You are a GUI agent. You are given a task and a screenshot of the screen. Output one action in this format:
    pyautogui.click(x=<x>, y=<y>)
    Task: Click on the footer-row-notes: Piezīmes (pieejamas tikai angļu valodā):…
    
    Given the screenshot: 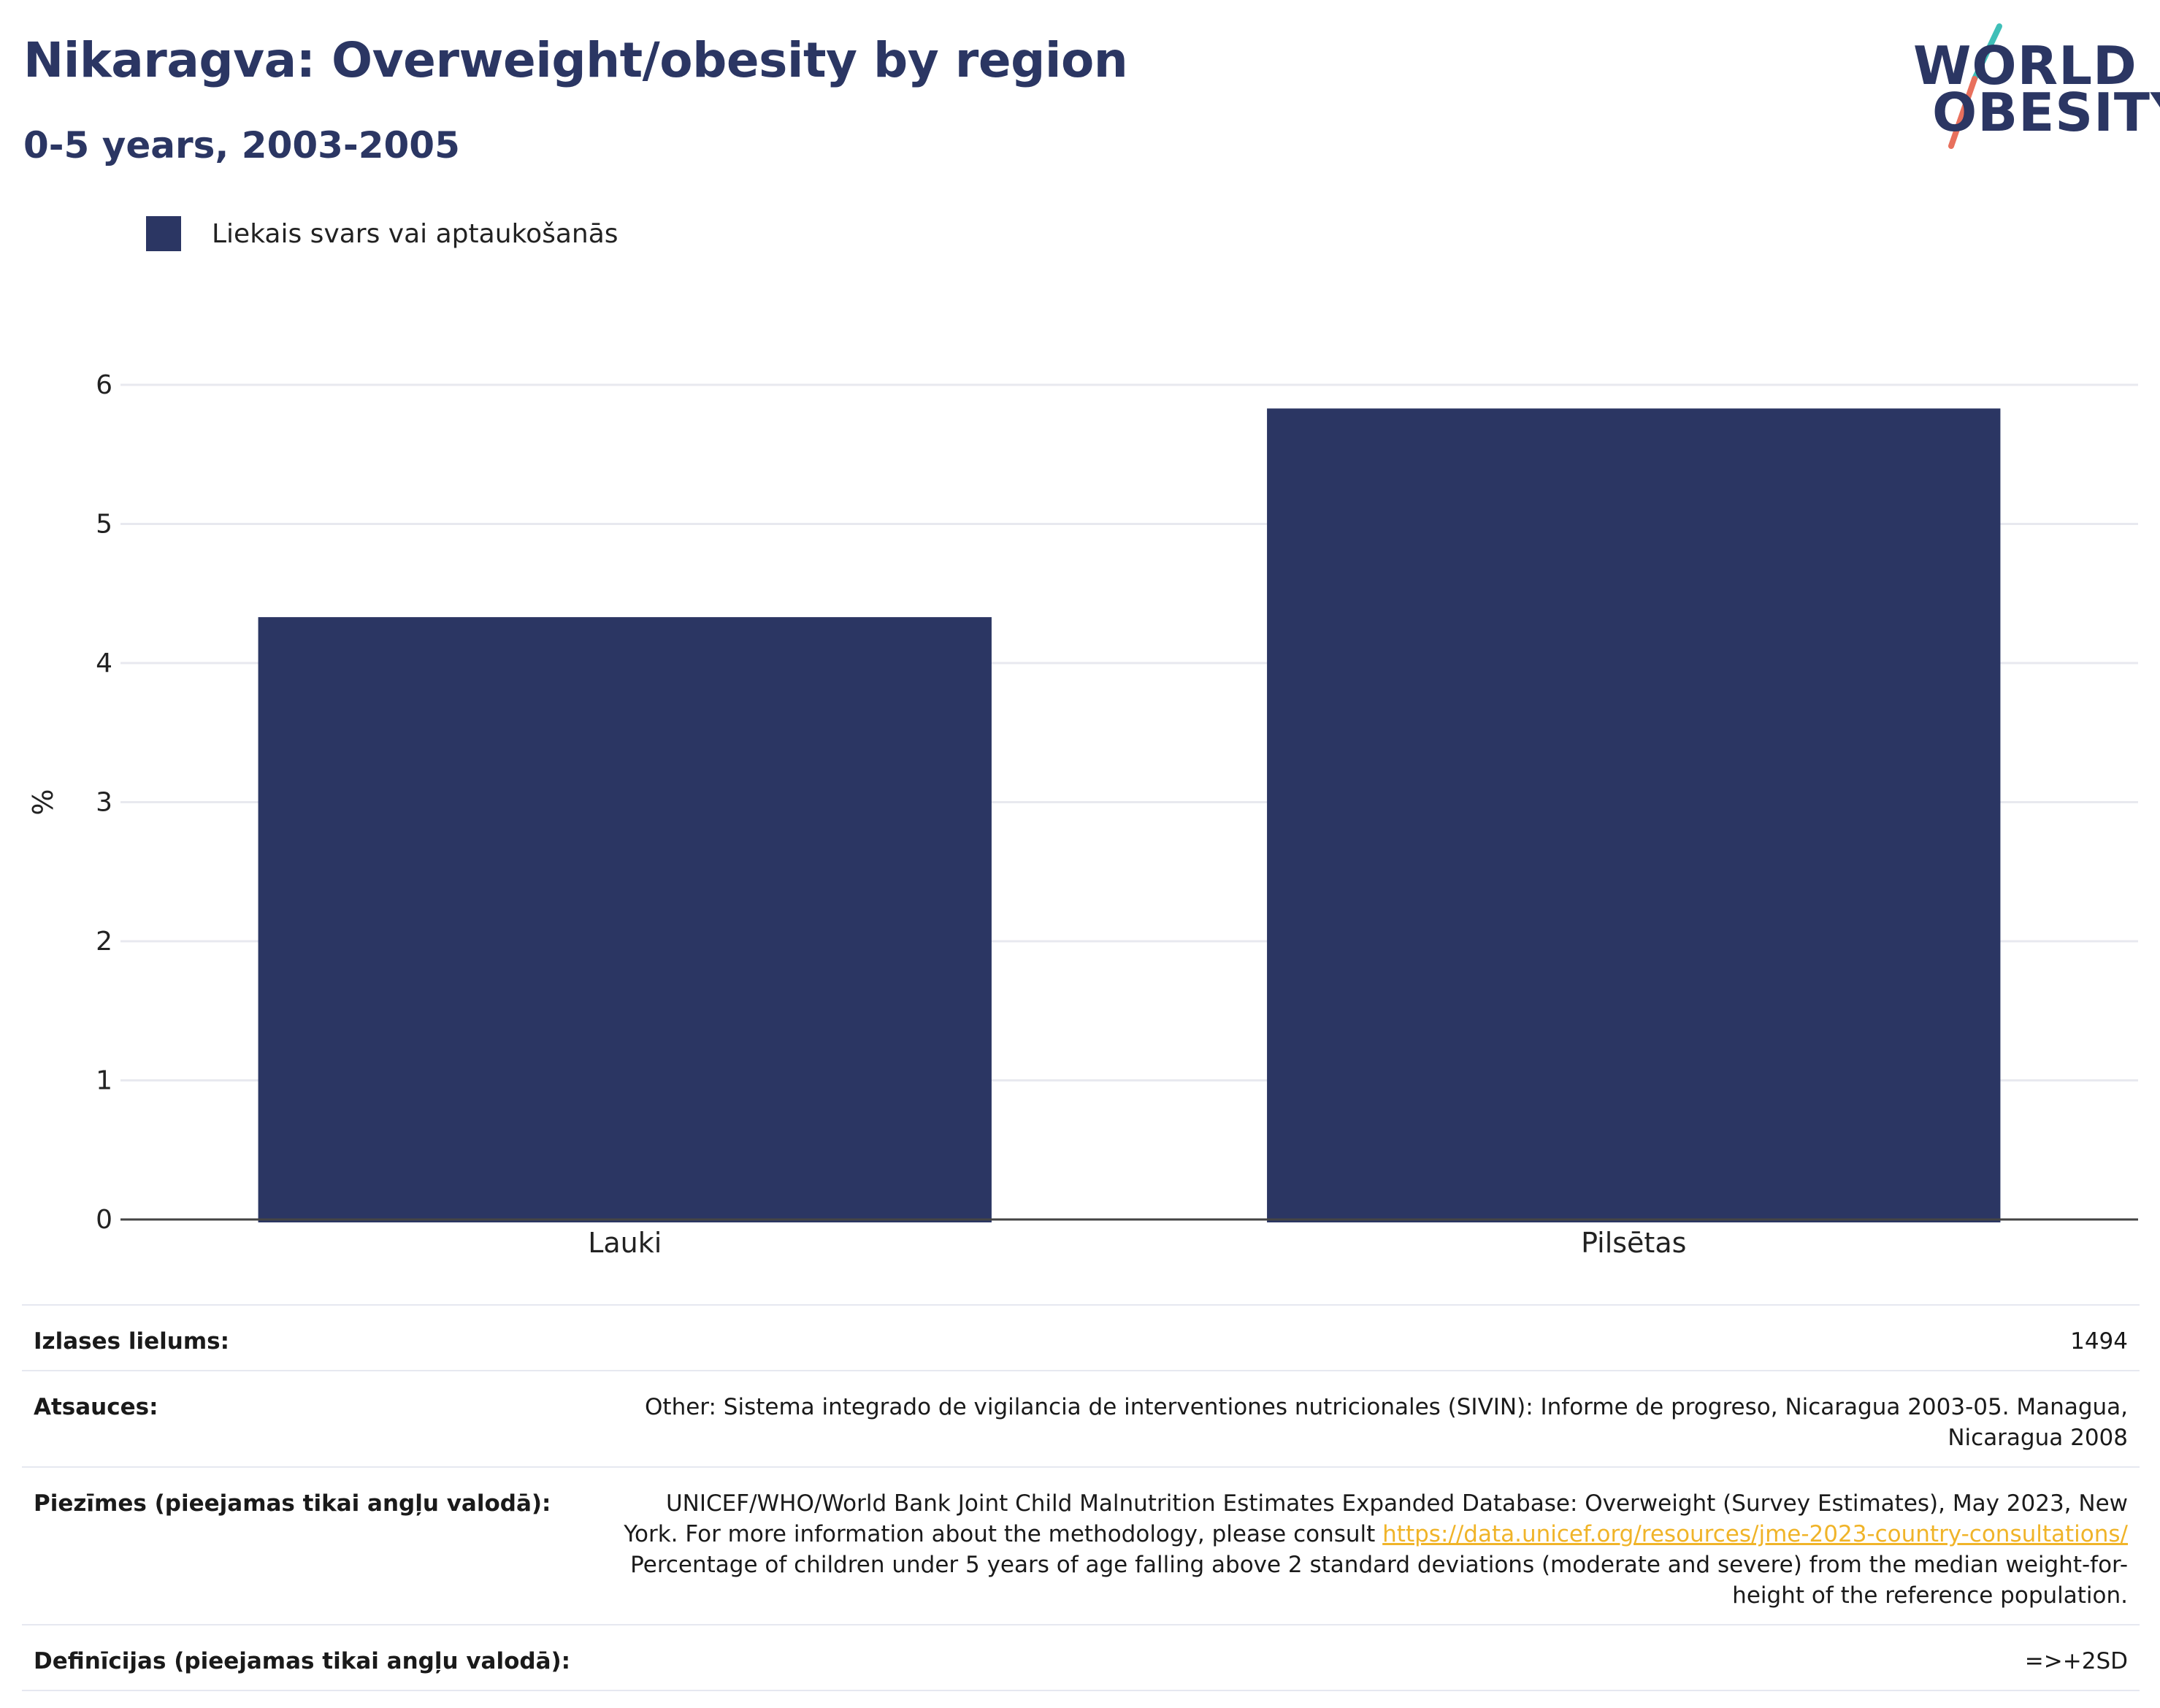 What is the action you would take?
    pyautogui.click(x=1081, y=1545)
    